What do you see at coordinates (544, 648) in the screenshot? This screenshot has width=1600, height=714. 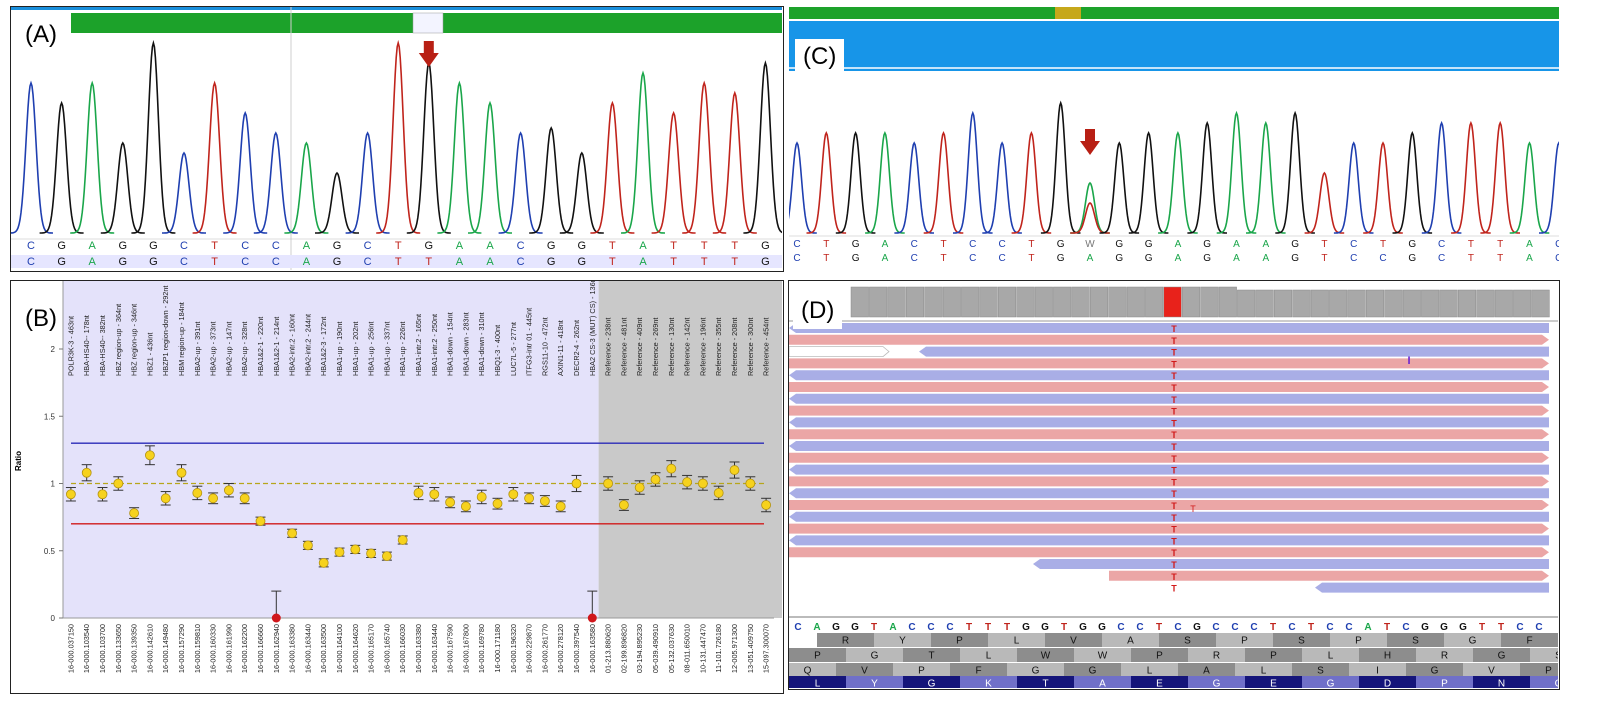 I see `probe-position-label: 16-000.261770` at bounding box center [544, 648].